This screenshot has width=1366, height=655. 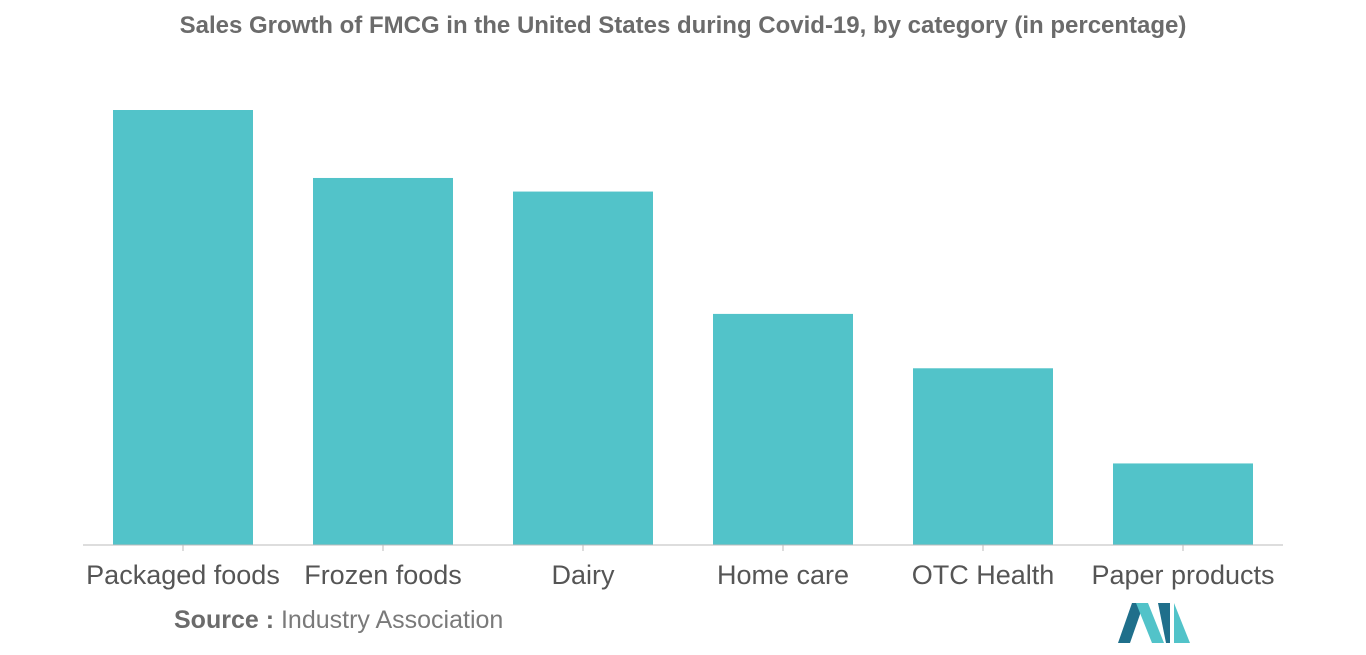 I want to click on bar-packaged-foods, so click(x=183, y=327).